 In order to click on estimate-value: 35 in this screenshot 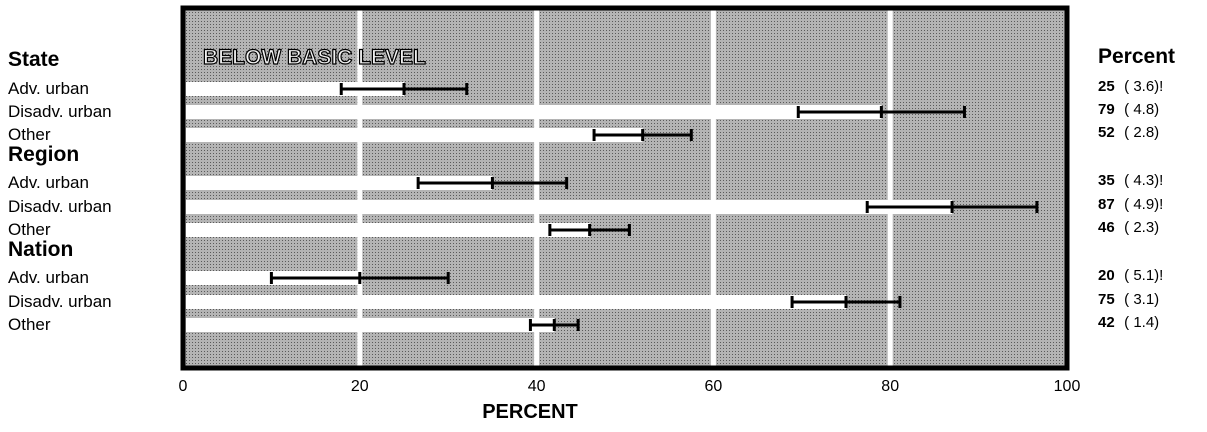, I will do `click(1106, 180)`.